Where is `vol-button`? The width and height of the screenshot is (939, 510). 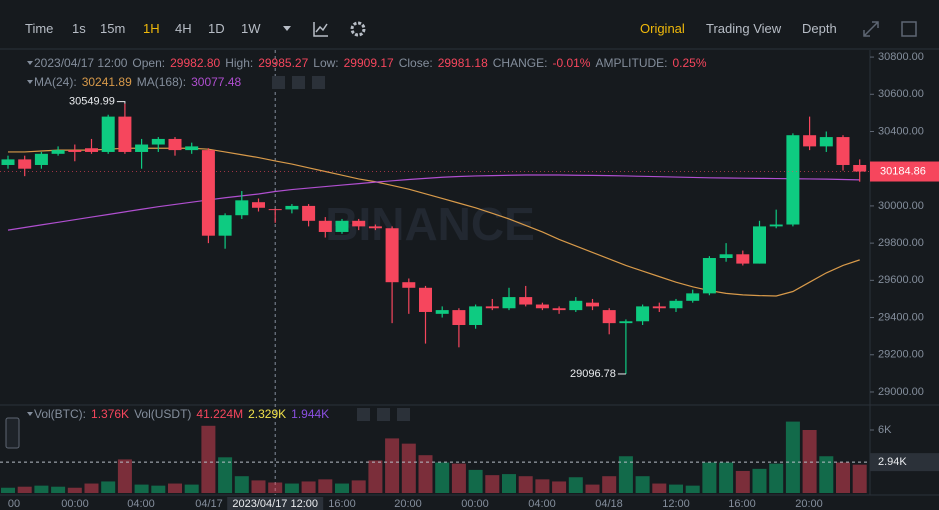 vol-button is located at coordinates (403, 414).